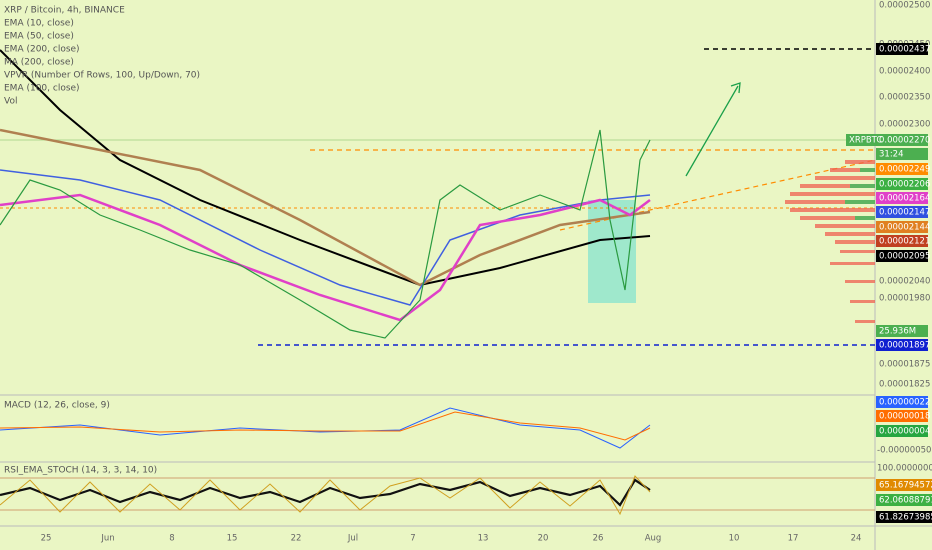 The height and width of the screenshot is (550, 932). Describe the element at coordinates (352, 539) in the screenshot. I see `time-axis-label: Jul` at that location.